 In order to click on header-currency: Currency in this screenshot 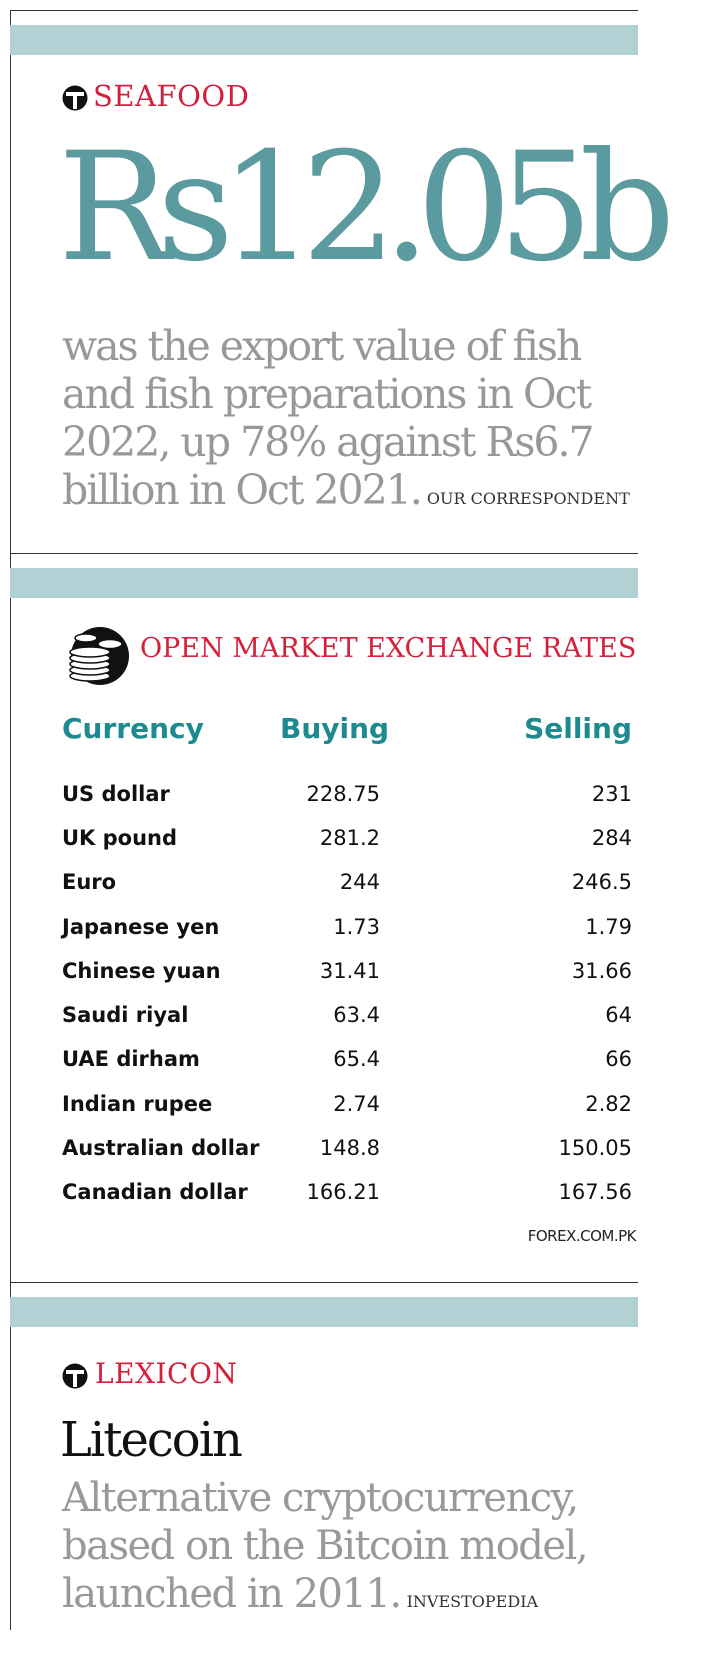, I will do `click(133, 728)`.